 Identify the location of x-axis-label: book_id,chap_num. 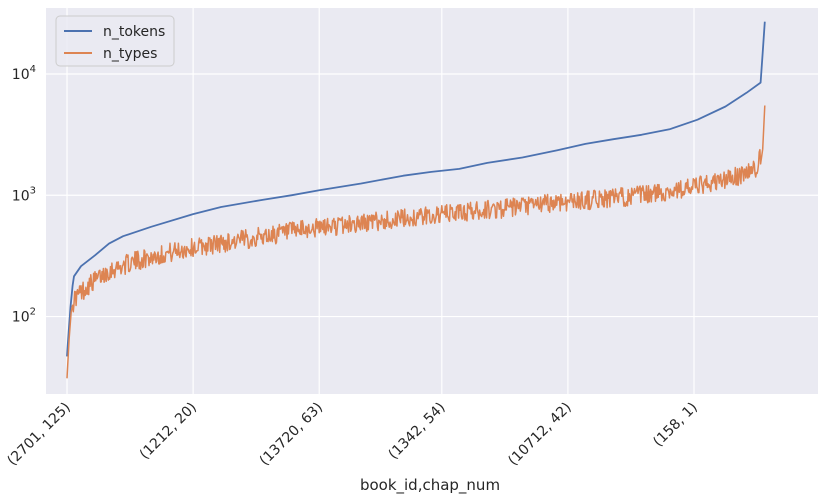
(430, 485).